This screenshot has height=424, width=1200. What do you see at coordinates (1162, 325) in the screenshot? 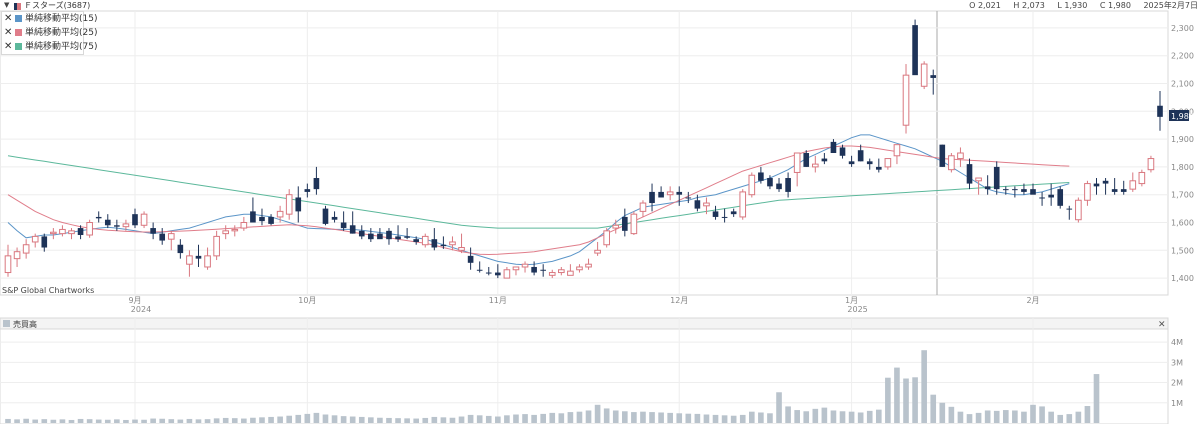
I see `close-icon: ✕` at bounding box center [1162, 325].